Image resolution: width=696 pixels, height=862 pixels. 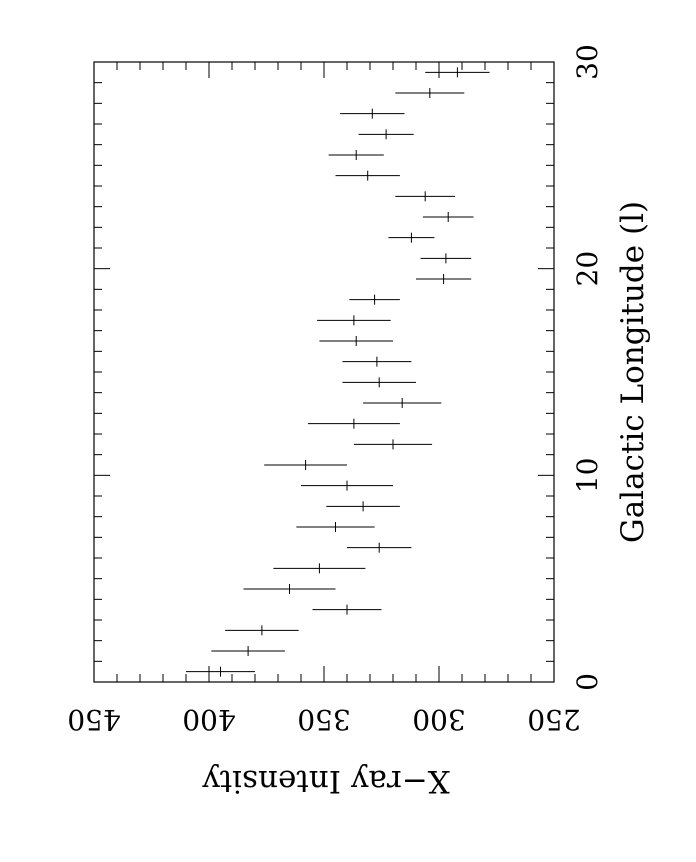 I want to click on y-tick-label: 350, so click(x=323, y=719).